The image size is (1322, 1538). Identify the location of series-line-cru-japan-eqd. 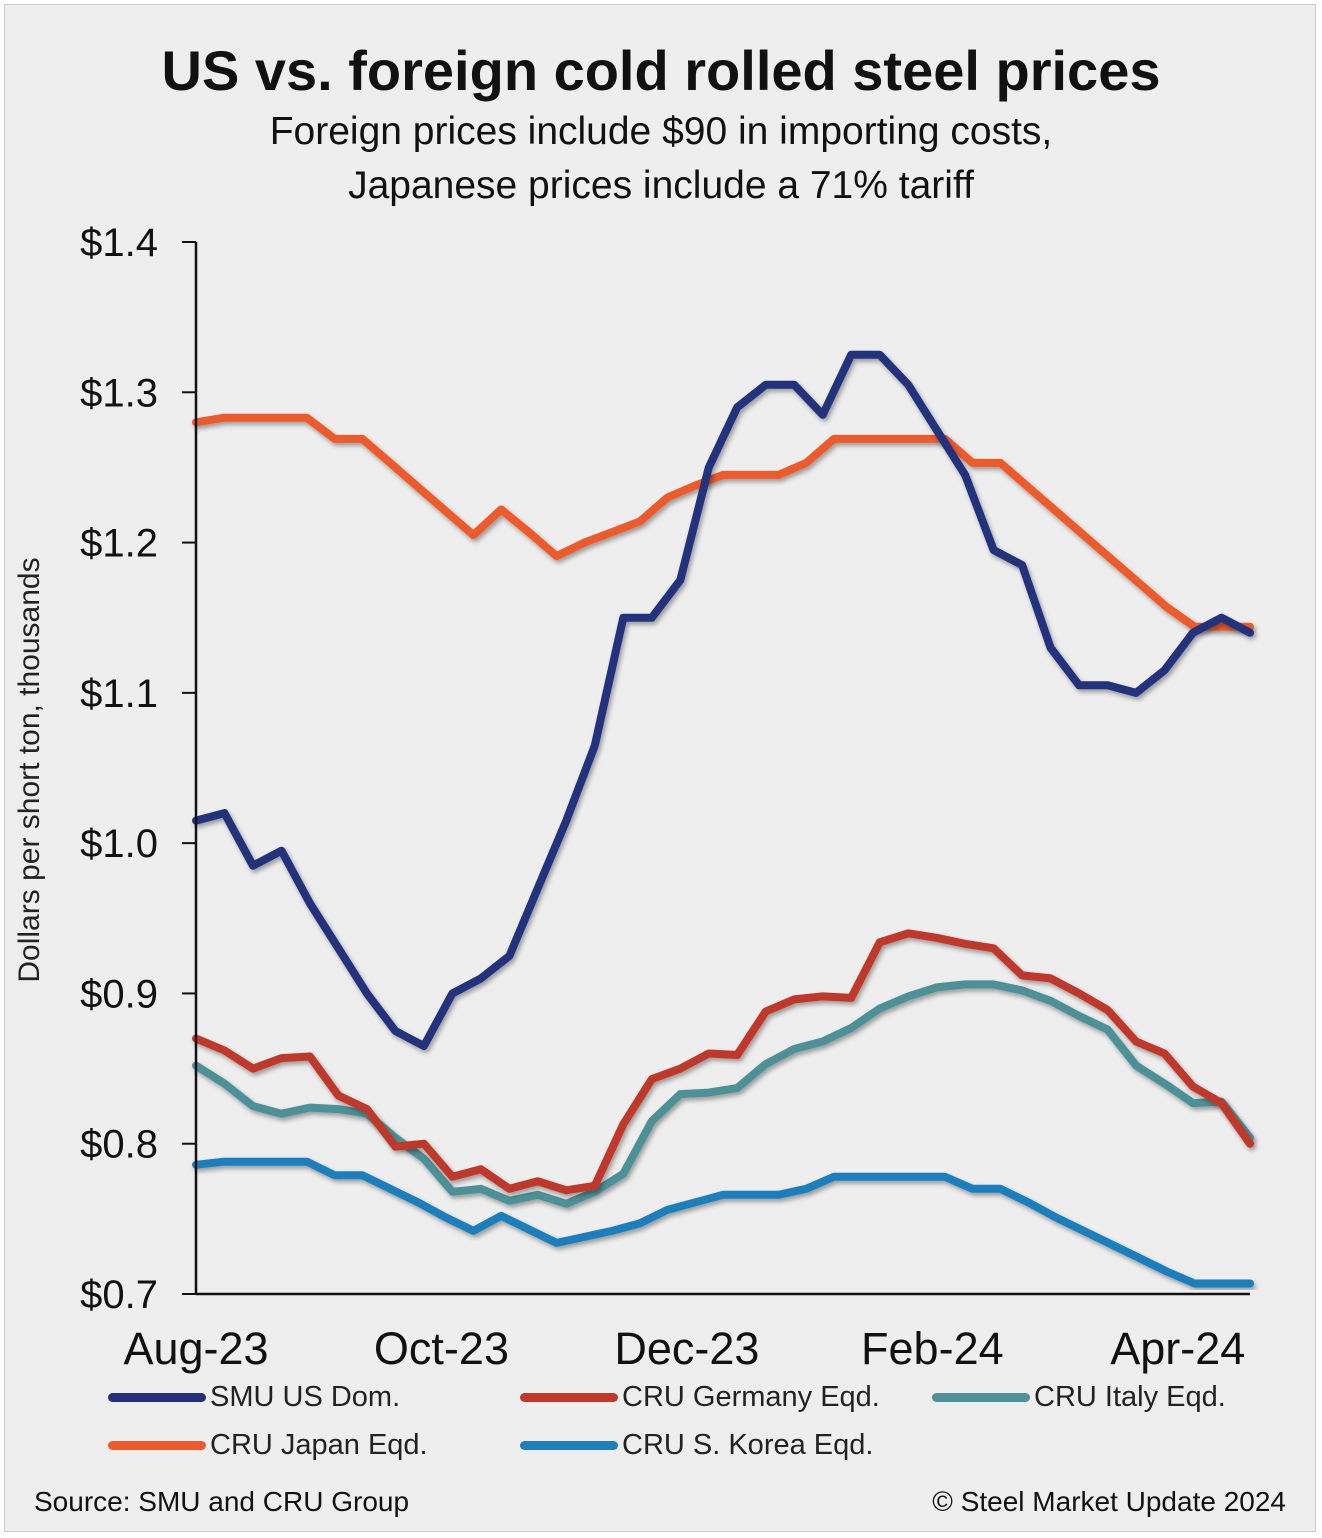
(723, 522).